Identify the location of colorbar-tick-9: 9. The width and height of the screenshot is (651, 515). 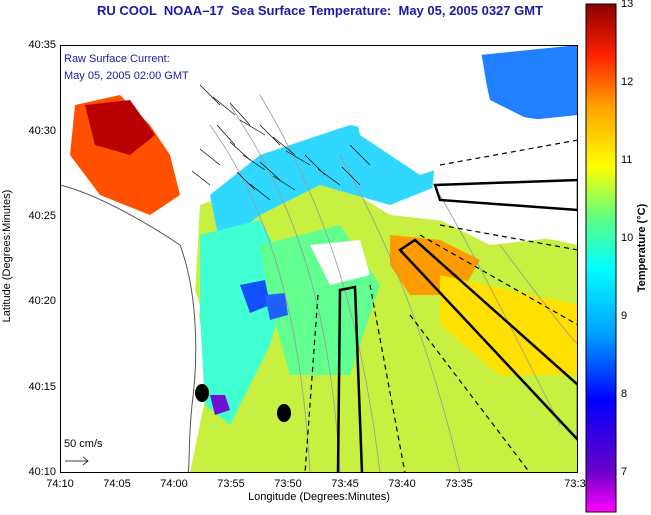
(624, 316).